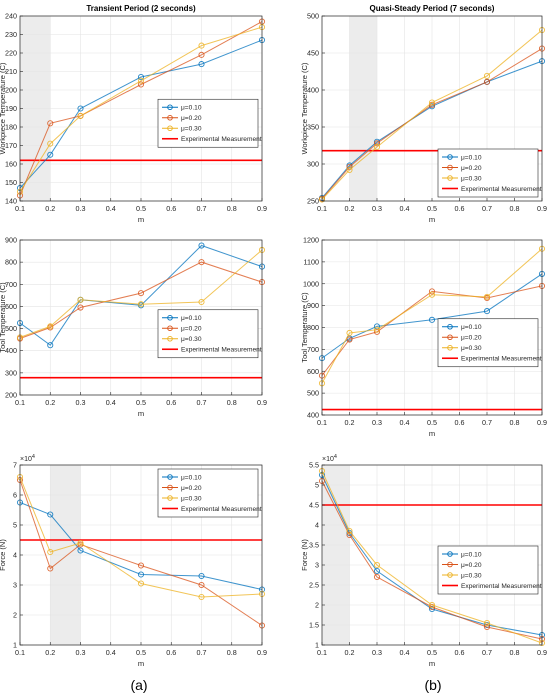  I want to click on y-tick-label: 1.5, so click(314, 625).